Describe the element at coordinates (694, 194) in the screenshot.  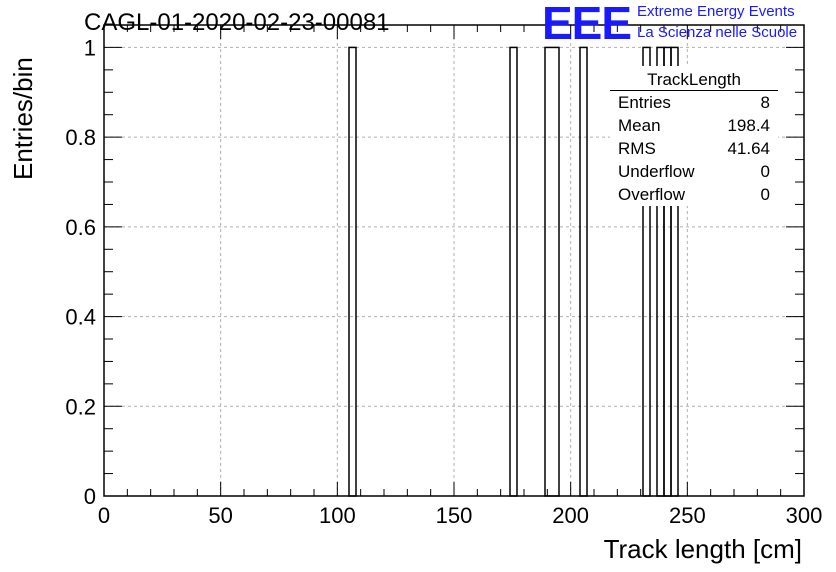
I see `stats-row-overflow: Overflow 0` at that location.